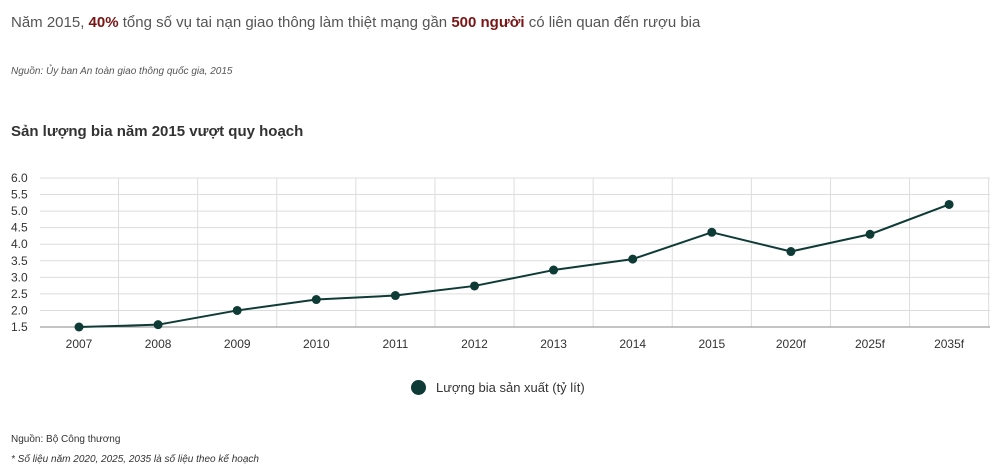  Describe the element at coordinates (488, 22) in the screenshot. I see `headline-highlight-deaths: 500 người` at that location.